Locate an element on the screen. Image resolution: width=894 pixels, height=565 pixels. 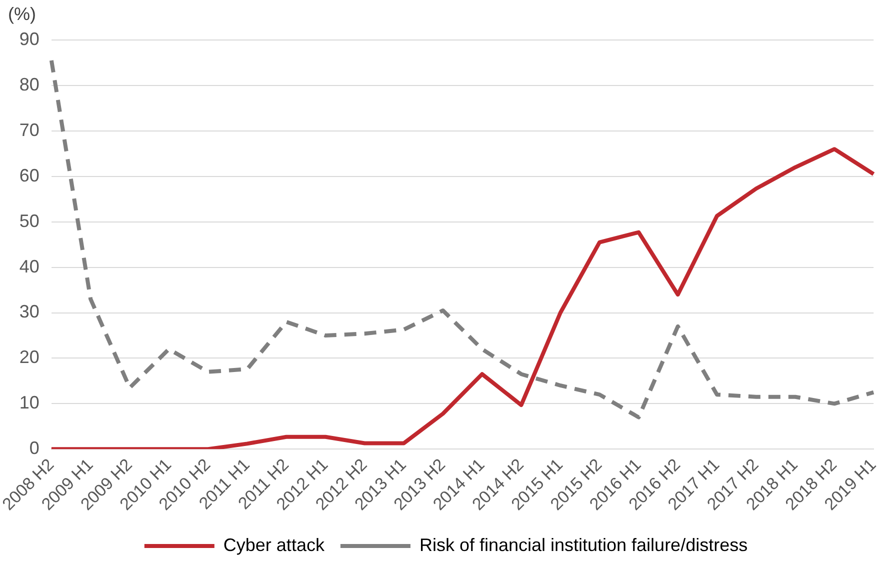
y-tick-label: 60 is located at coordinates (29, 175).